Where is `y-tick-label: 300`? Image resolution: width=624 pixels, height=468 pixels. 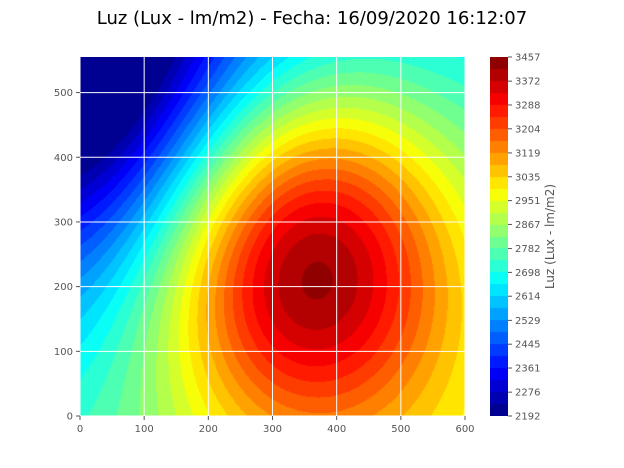 y-tick-label: 300 is located at coordinates (63, 222).